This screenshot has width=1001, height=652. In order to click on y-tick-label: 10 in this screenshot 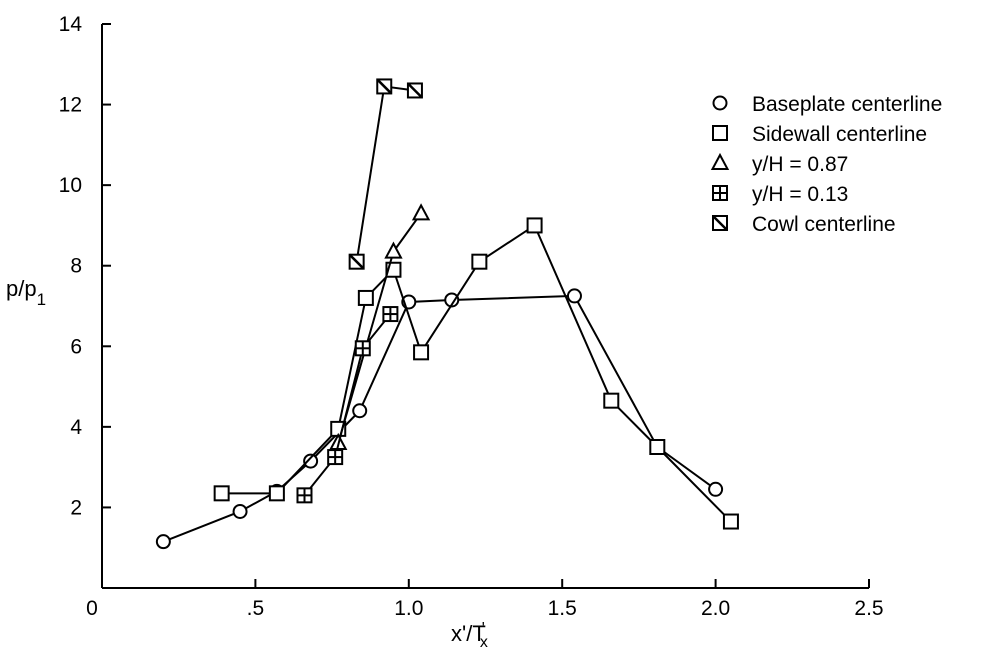, I will do `click(70, 185)`.